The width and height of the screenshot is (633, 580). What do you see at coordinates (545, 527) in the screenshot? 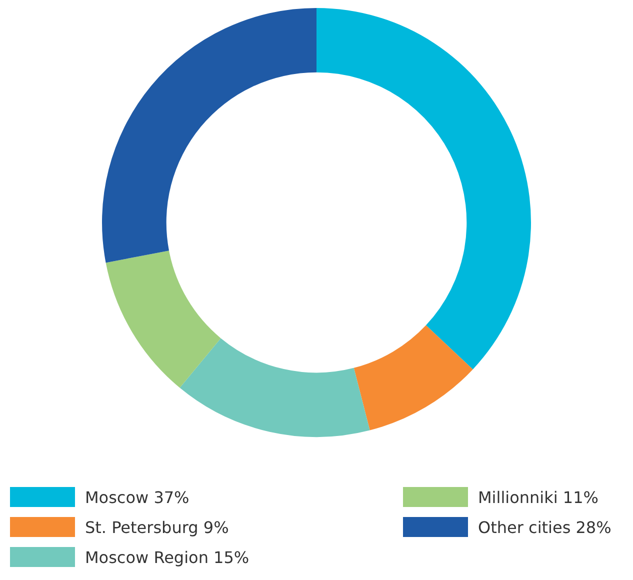
I see `legend-label: Other cities 28%` at bounding box center [545, 527].